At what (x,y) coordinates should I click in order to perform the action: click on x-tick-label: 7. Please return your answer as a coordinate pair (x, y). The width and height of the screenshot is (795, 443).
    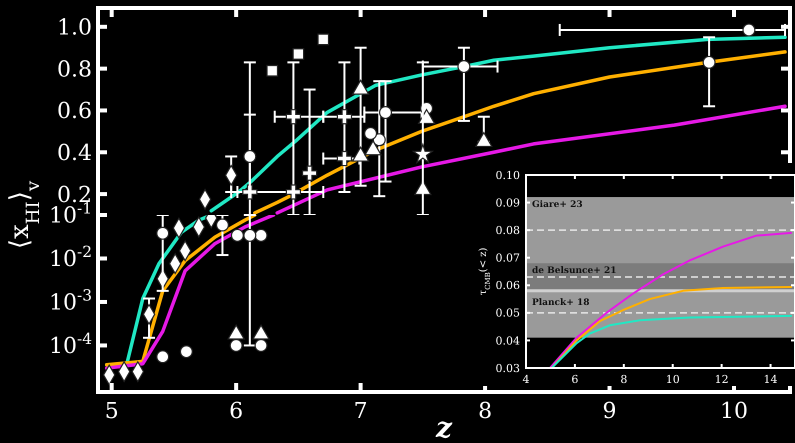
    Looking at the image, I should click on (361, 411).